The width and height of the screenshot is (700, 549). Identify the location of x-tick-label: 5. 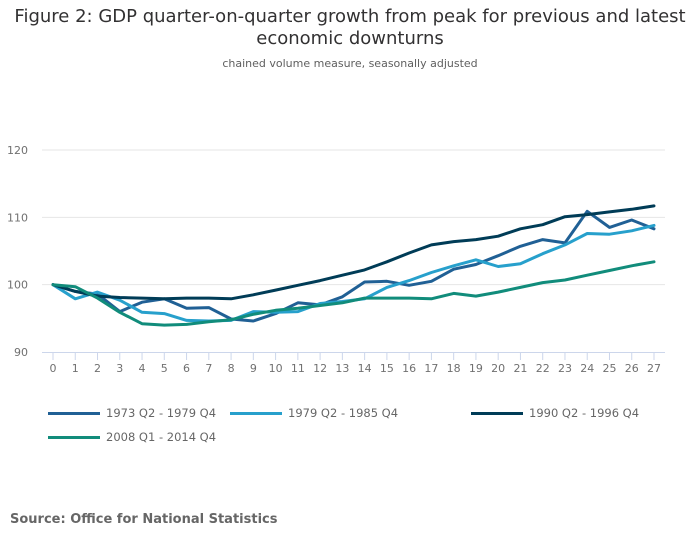
(164, 368).